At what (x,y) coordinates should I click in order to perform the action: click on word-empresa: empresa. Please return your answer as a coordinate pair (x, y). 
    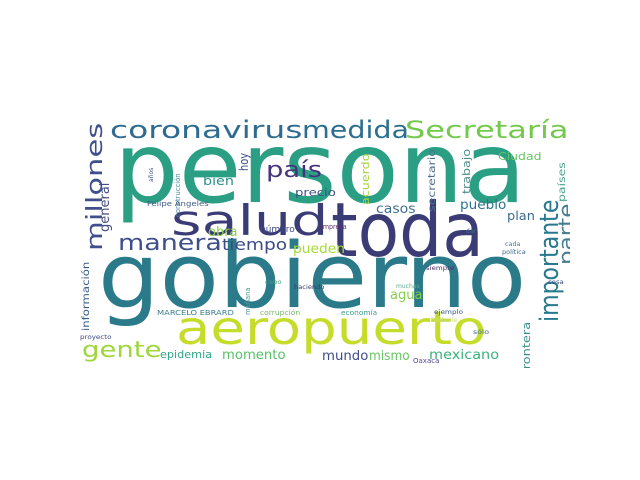
    Looking at the image, I should click on (333, 227).